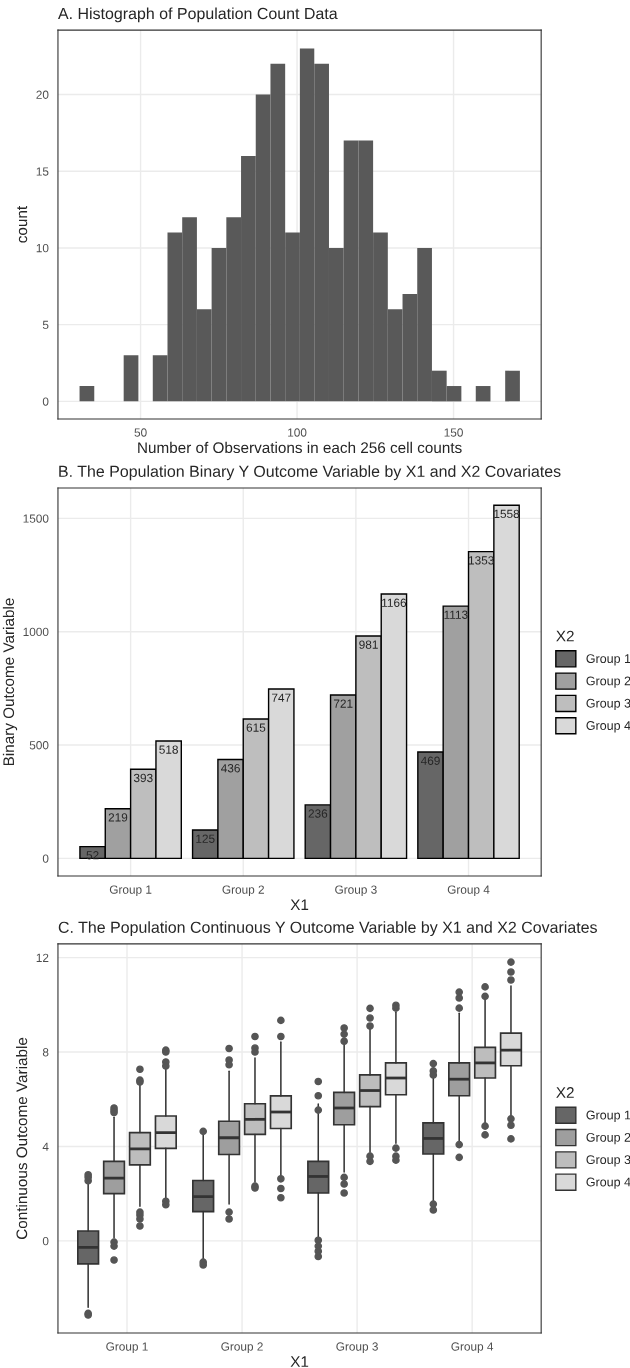 This screenshot has height=1368, width=630. What do you see at coordinates (168, 749) in the screenshot?
I see `data-label: 518` at bounding box center [168, 749].